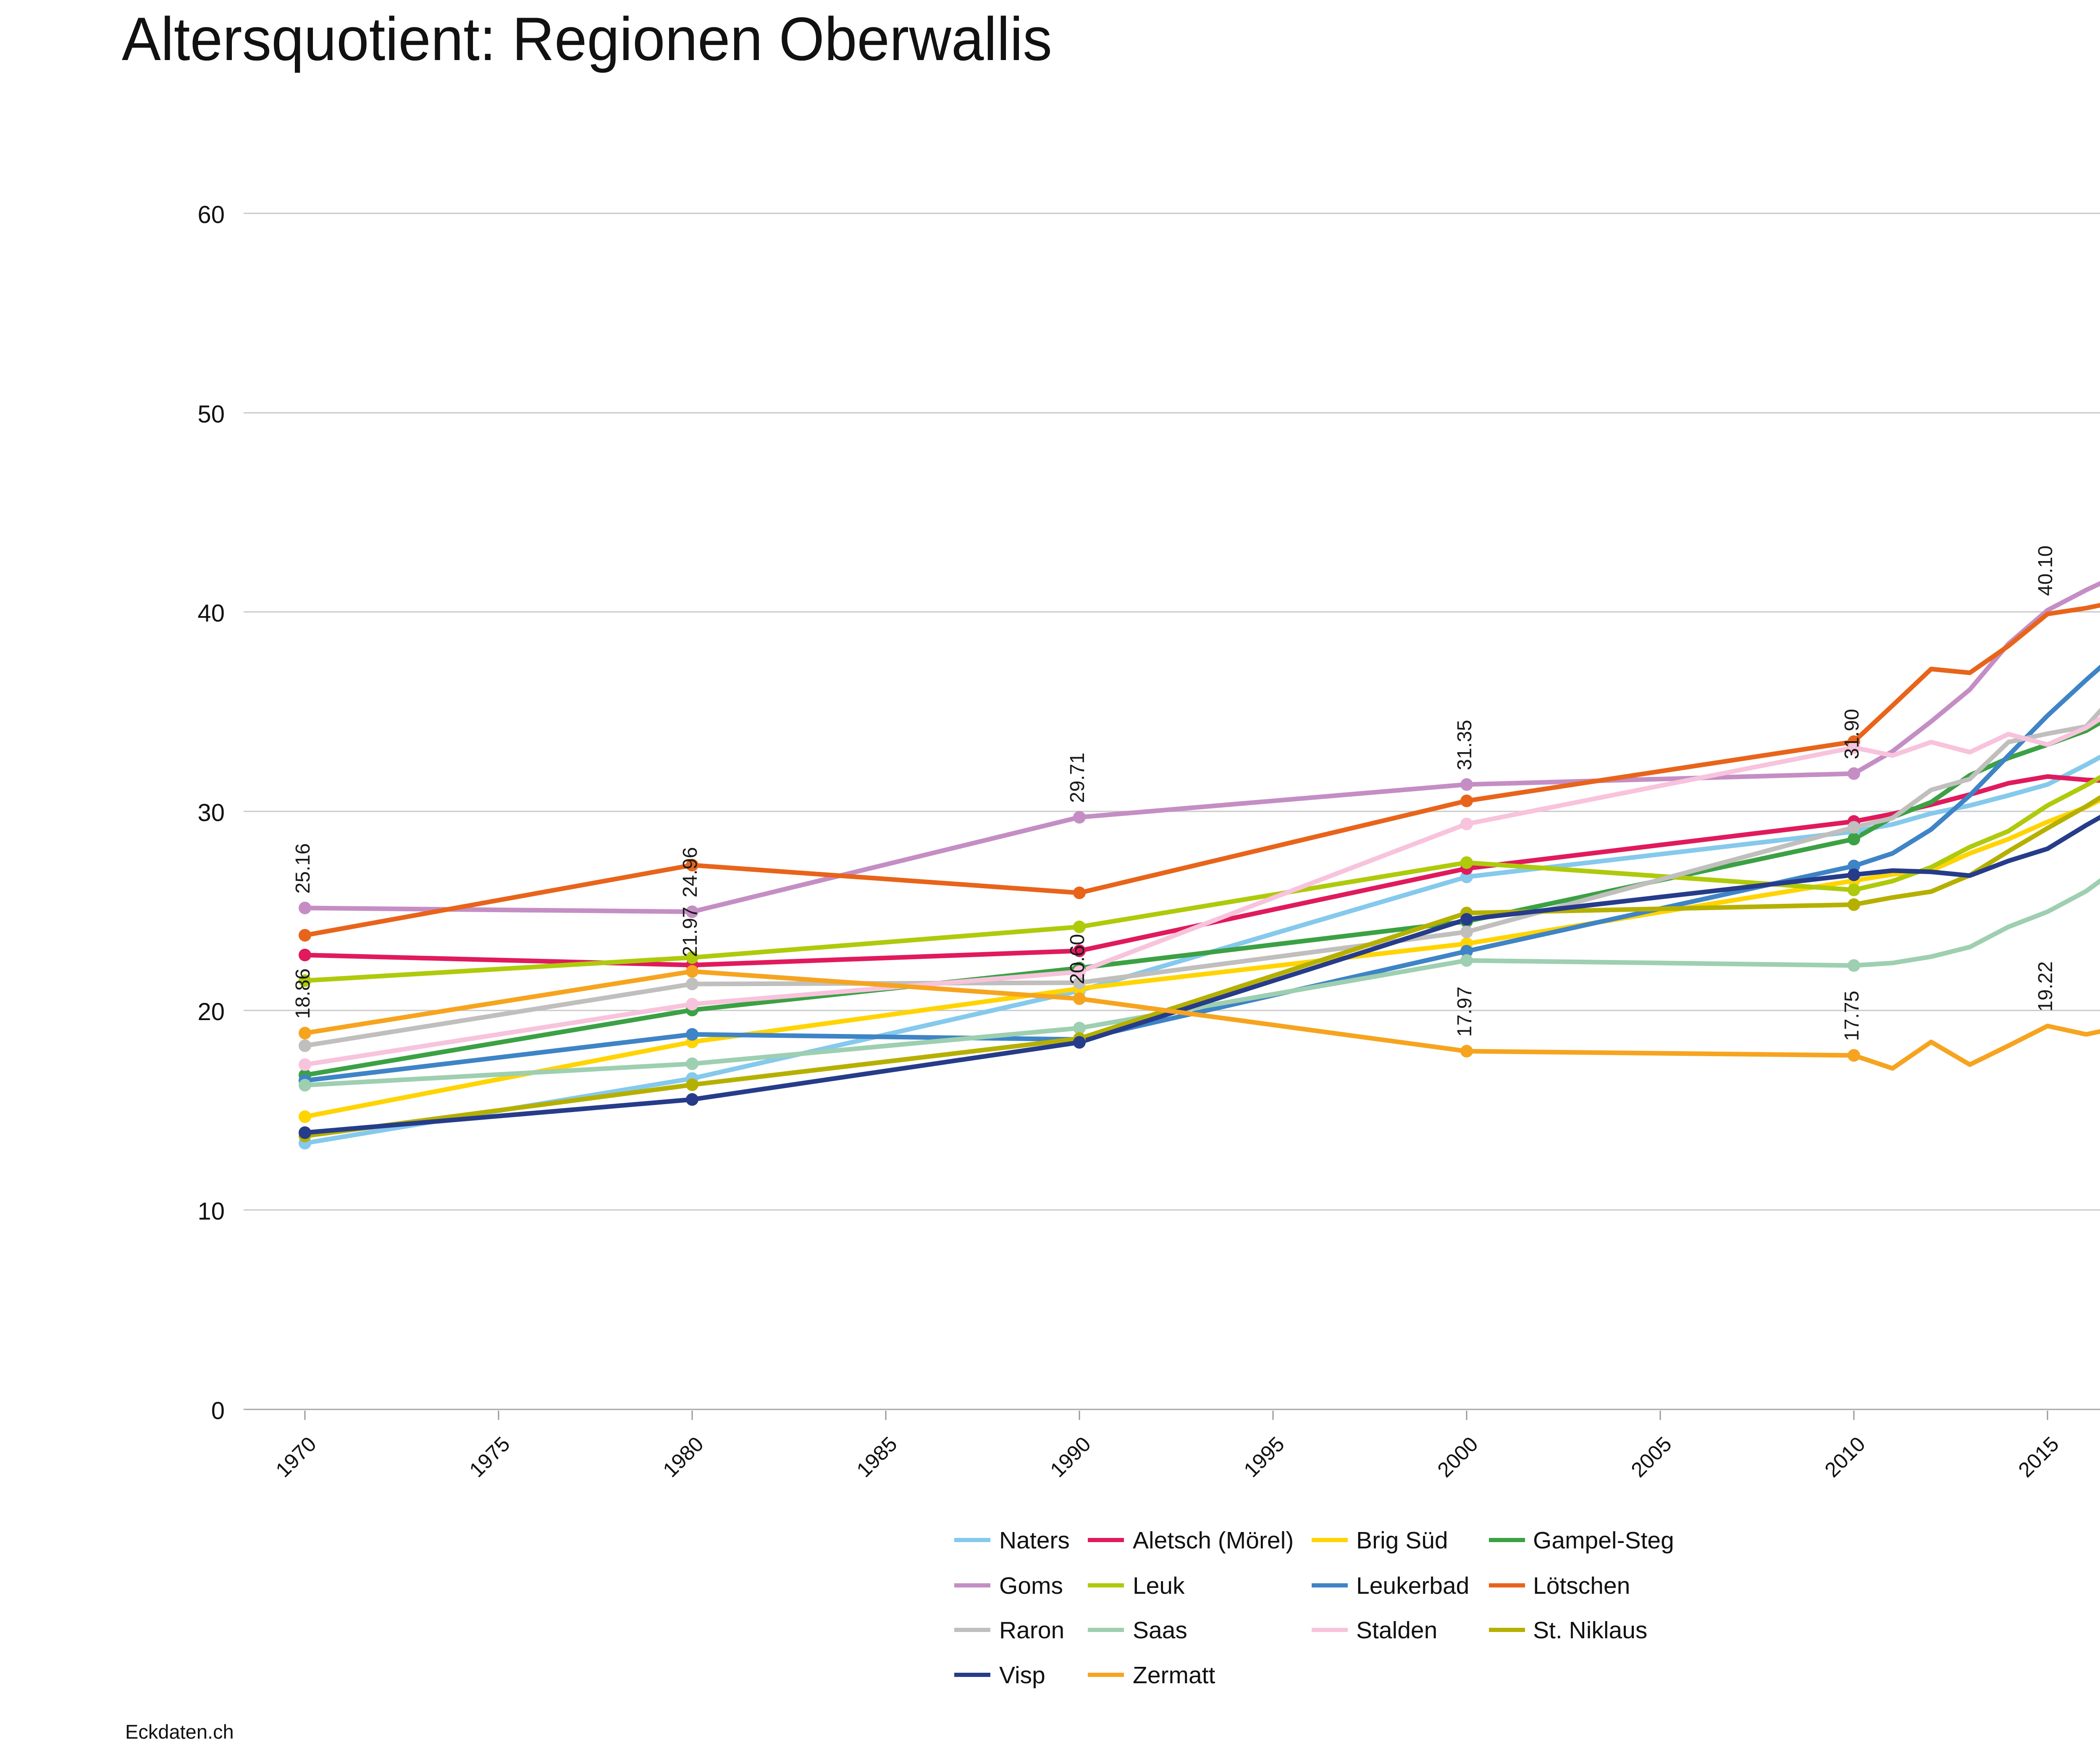  I want to click on svg-text: 29.71, so click(1077, 778).